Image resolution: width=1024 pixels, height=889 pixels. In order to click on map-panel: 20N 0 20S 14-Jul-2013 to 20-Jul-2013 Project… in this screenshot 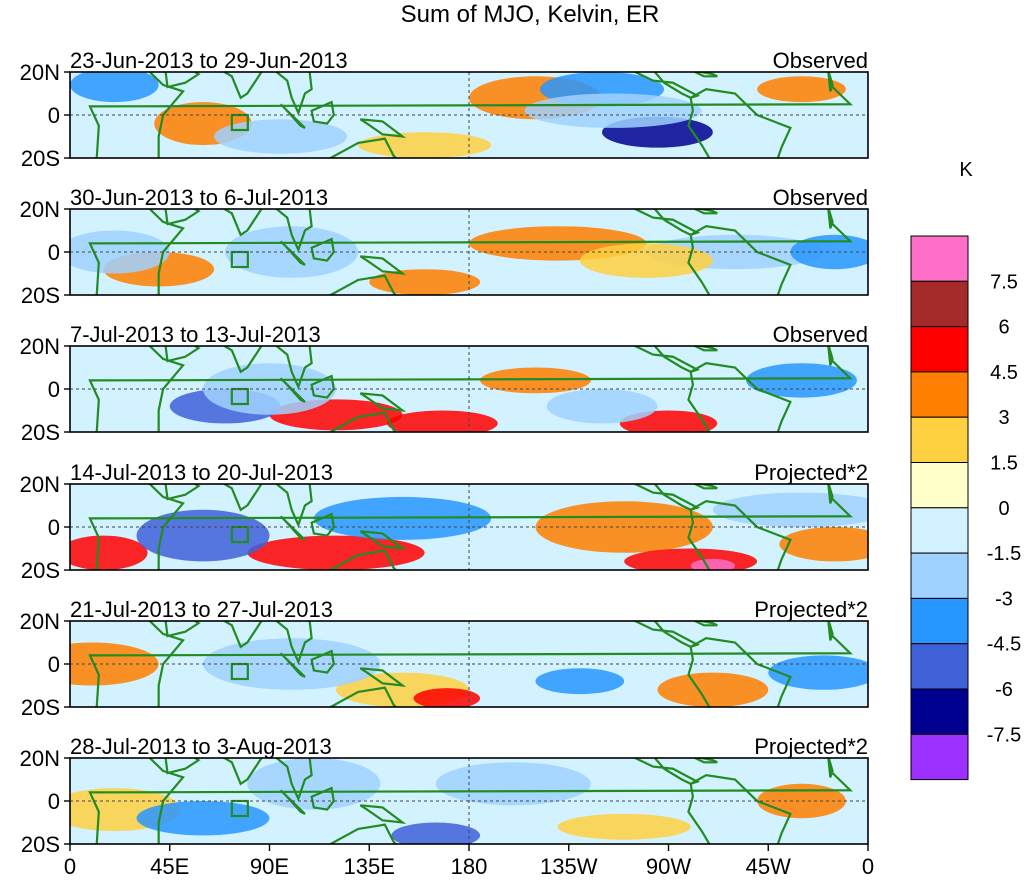, I will do `click(444, 521)`.